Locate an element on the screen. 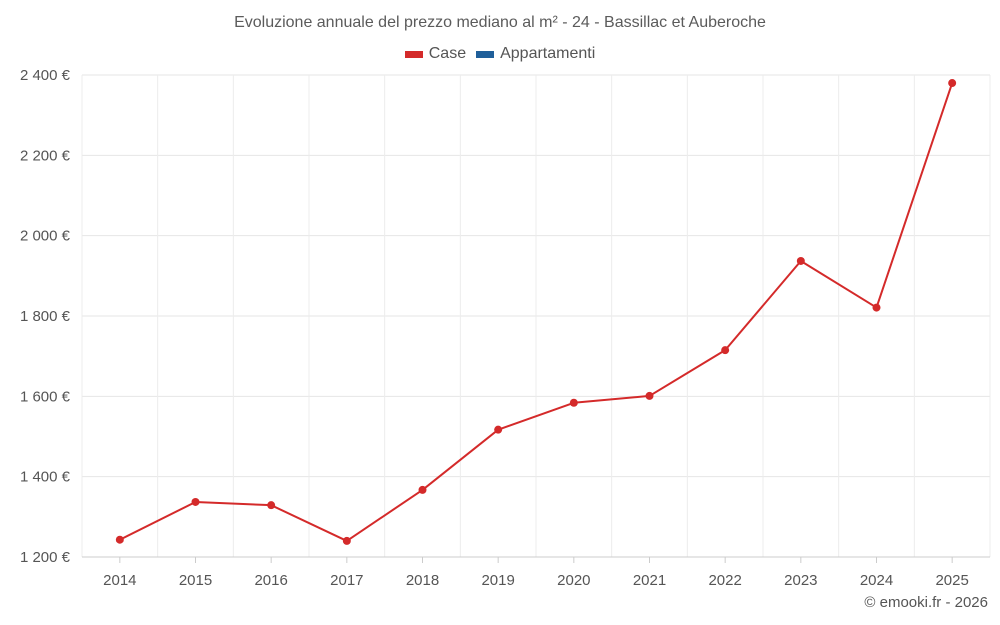 The image size is (1000, 625). legend-label-appartamenti: Appartamenti is located at coordinates (548, 53).